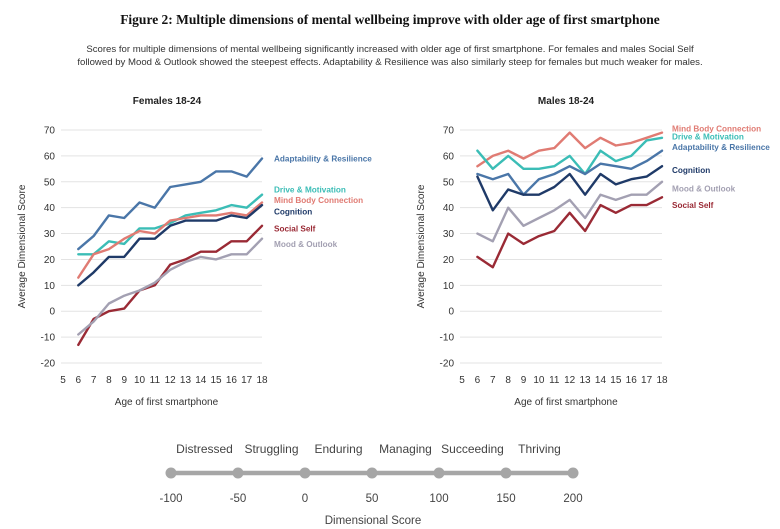  Describe the element at coordinates (306, 244) in the screenshot. I see `females-label-mood-and-outlook: Mood & Outlook` at that location.